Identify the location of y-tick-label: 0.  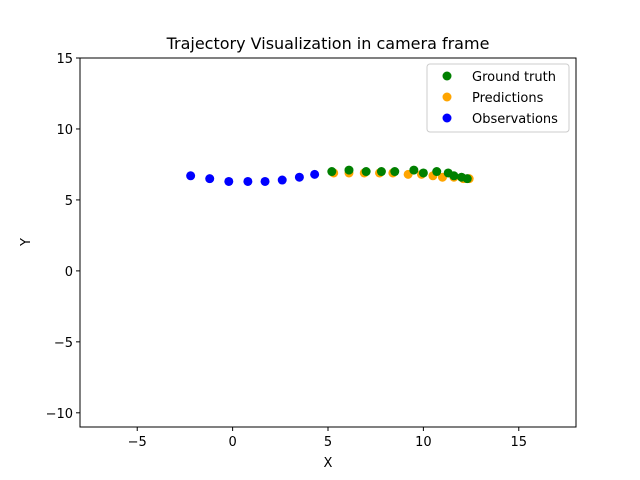
(69, 272).